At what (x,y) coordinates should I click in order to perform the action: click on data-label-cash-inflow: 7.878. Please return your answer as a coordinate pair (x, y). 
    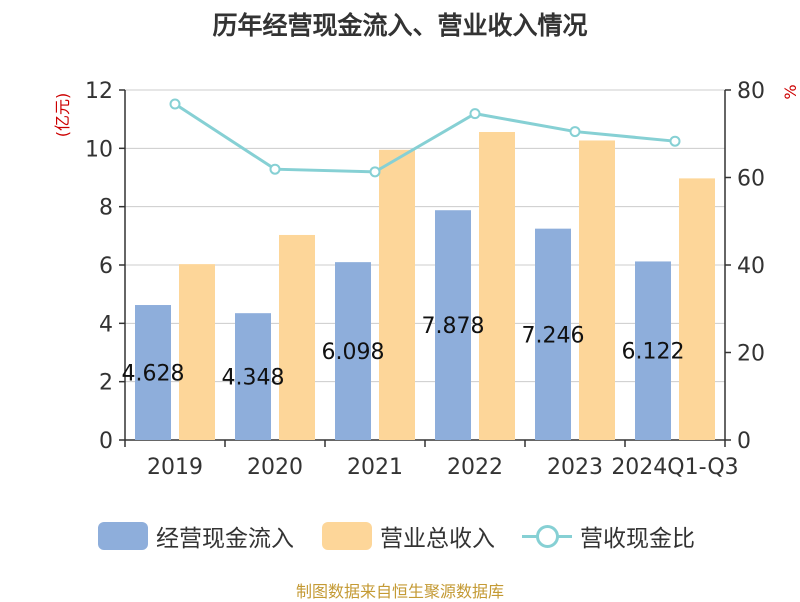
    Looking at the image, I should click on (453, 326).